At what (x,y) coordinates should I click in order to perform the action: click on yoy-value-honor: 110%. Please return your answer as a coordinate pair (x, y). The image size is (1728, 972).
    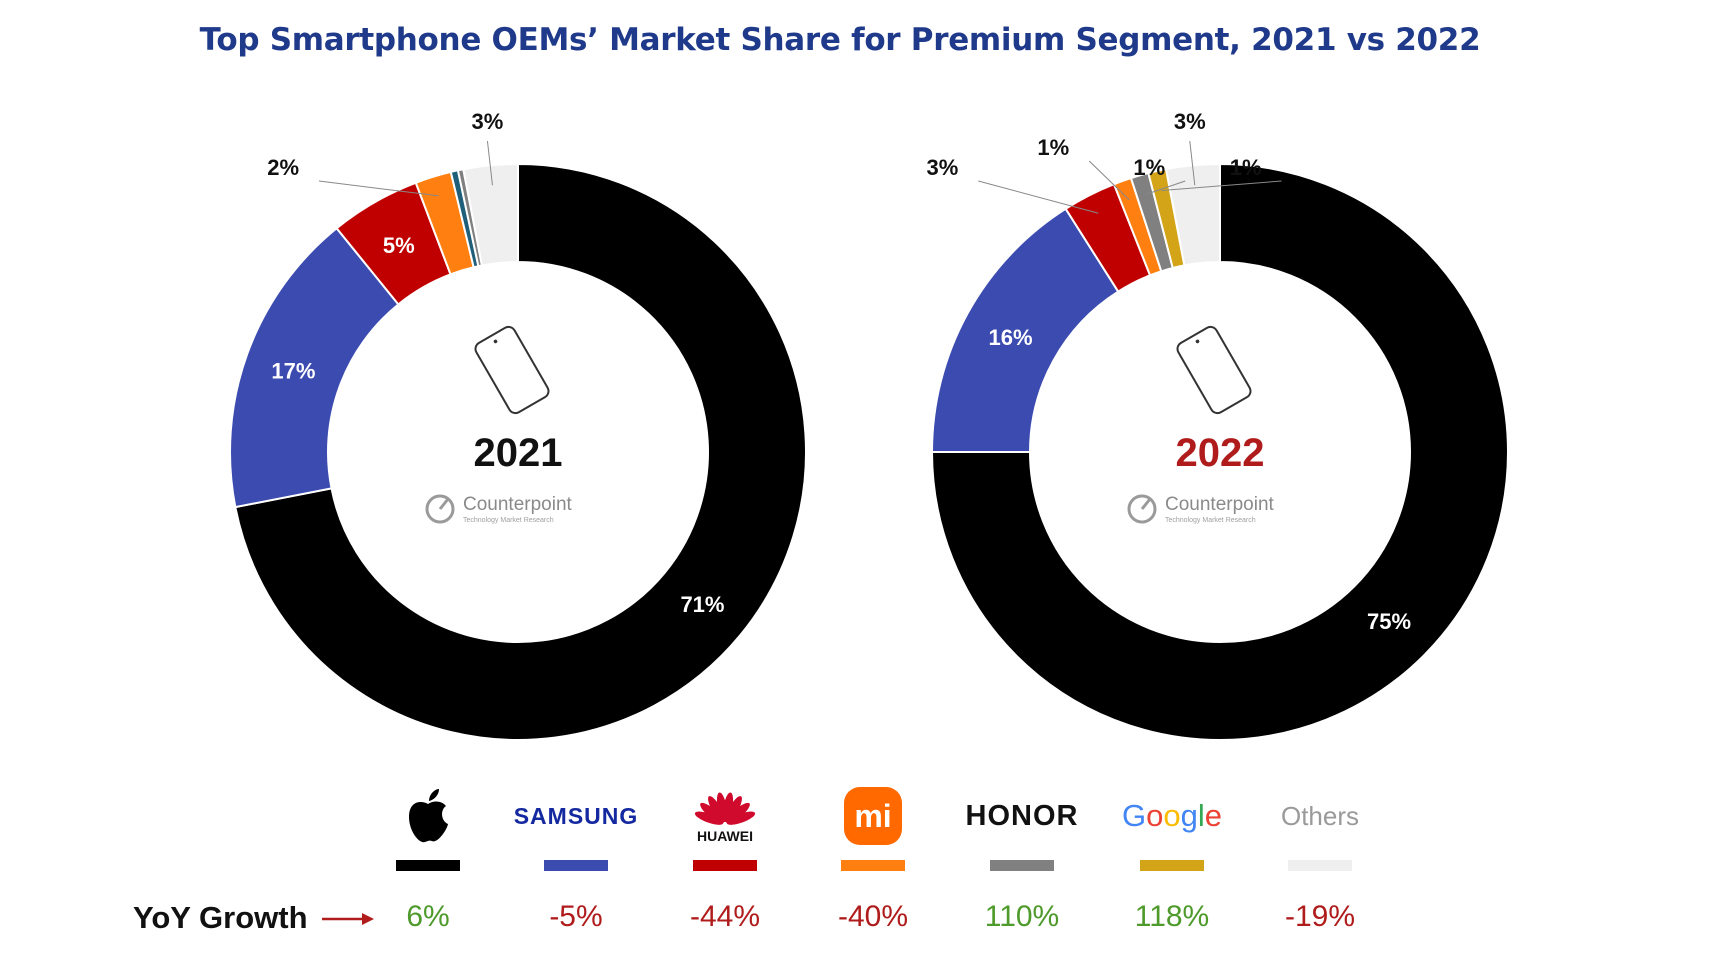
    Looking at the image, I should click on (1022, 916).